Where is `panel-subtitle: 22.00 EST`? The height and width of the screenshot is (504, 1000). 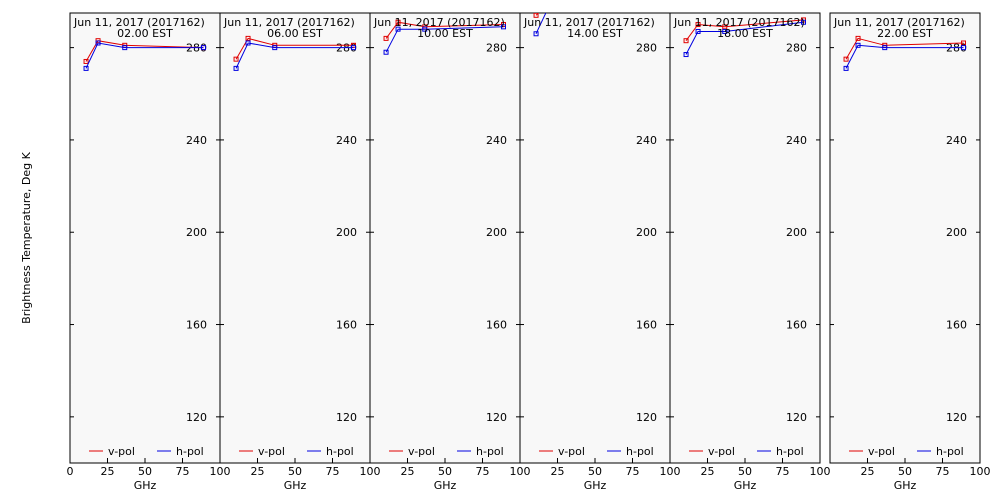
panel-subtitle: 22.00 EST is located at coordinates (905, 33).